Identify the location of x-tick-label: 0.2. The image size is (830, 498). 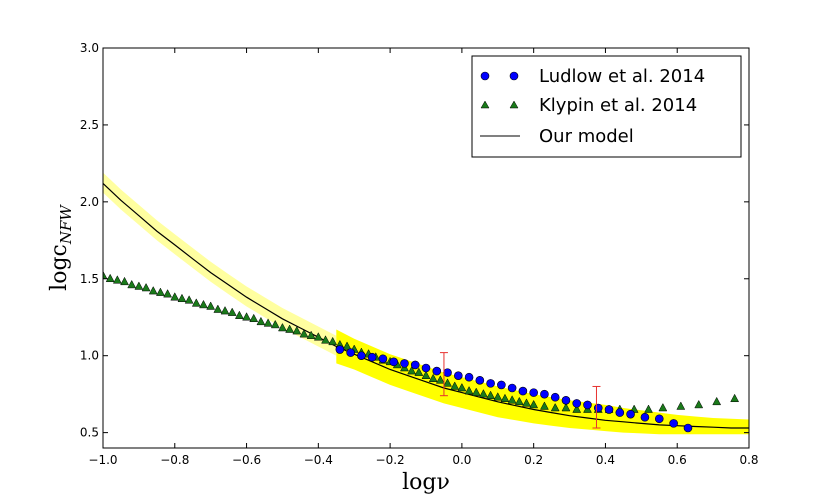
(533, 460).